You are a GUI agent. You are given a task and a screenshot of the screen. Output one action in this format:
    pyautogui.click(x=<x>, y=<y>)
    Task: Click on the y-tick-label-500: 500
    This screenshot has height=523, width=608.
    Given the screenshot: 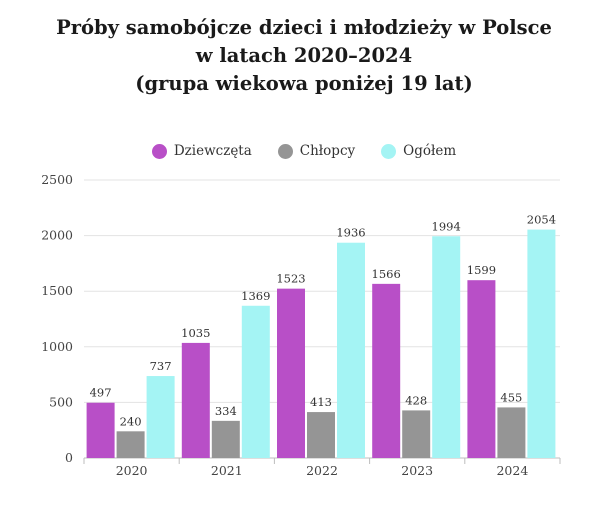 What is the action you would take?
    pyautogui.click(x=61, y=401)
    